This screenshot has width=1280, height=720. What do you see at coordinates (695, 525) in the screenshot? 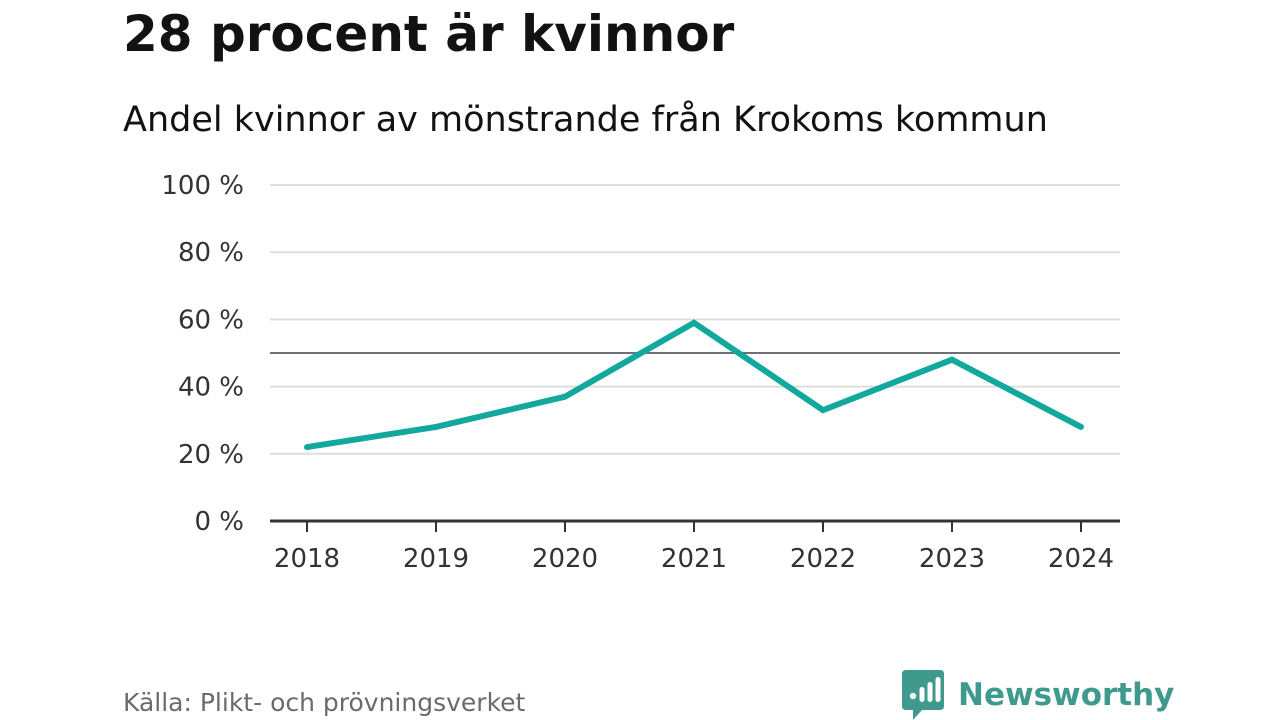
I see `axes` at bounding box center [695, 525].